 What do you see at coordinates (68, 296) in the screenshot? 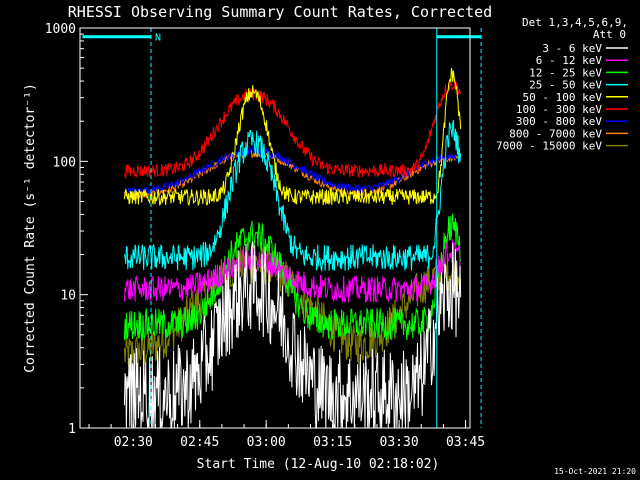
I see `y-tick-label-1: 10` at bounding box center [68, 296].